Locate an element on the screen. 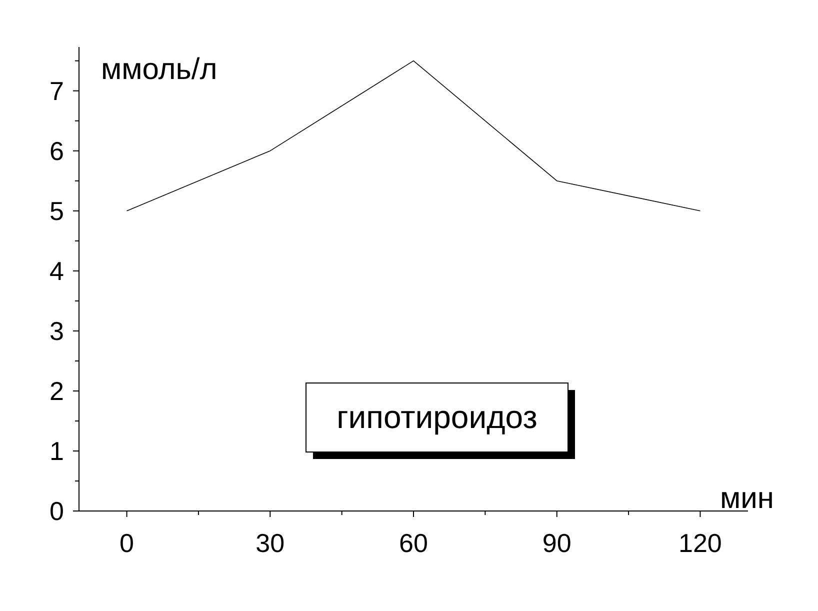  x-axis-title: мин is located at coordinates (747, 498).